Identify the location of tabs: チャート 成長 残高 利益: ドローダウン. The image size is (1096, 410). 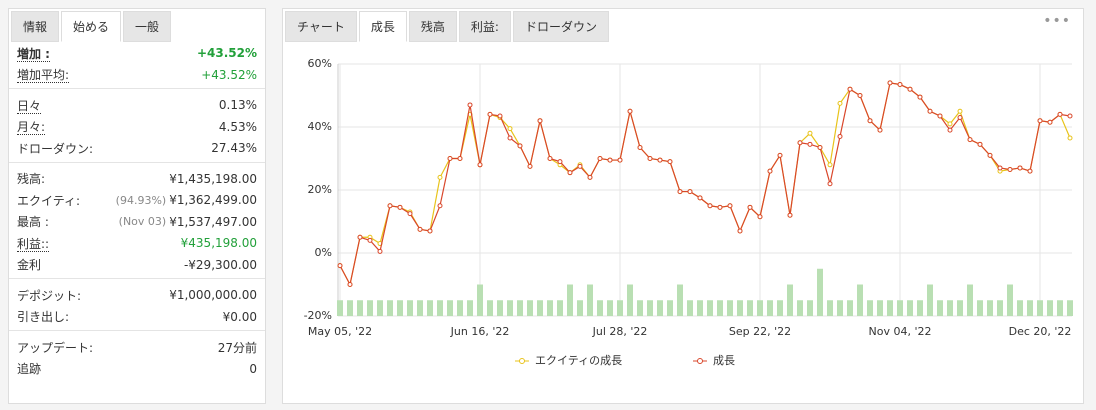
(447, 26).